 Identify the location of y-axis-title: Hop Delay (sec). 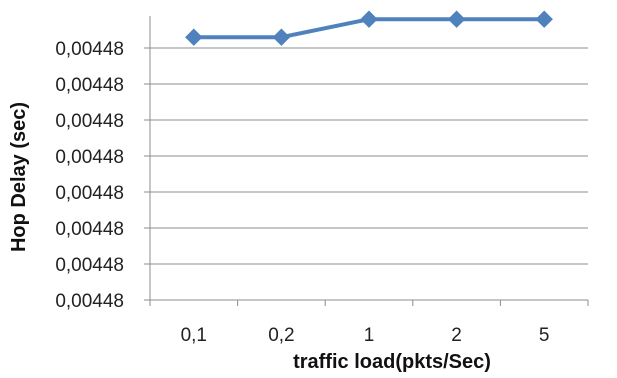
(19, 177).